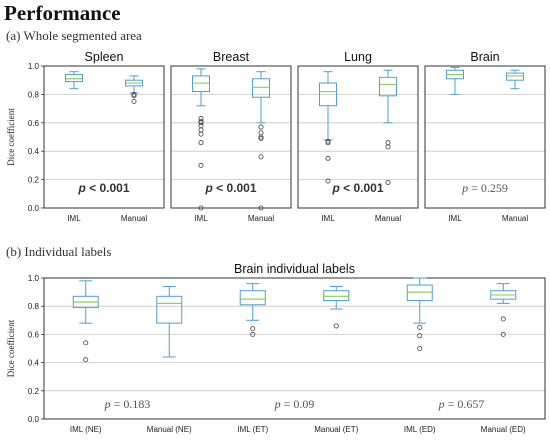  I want to click on xtick-label-0-1: Manual, so click(134, 218).